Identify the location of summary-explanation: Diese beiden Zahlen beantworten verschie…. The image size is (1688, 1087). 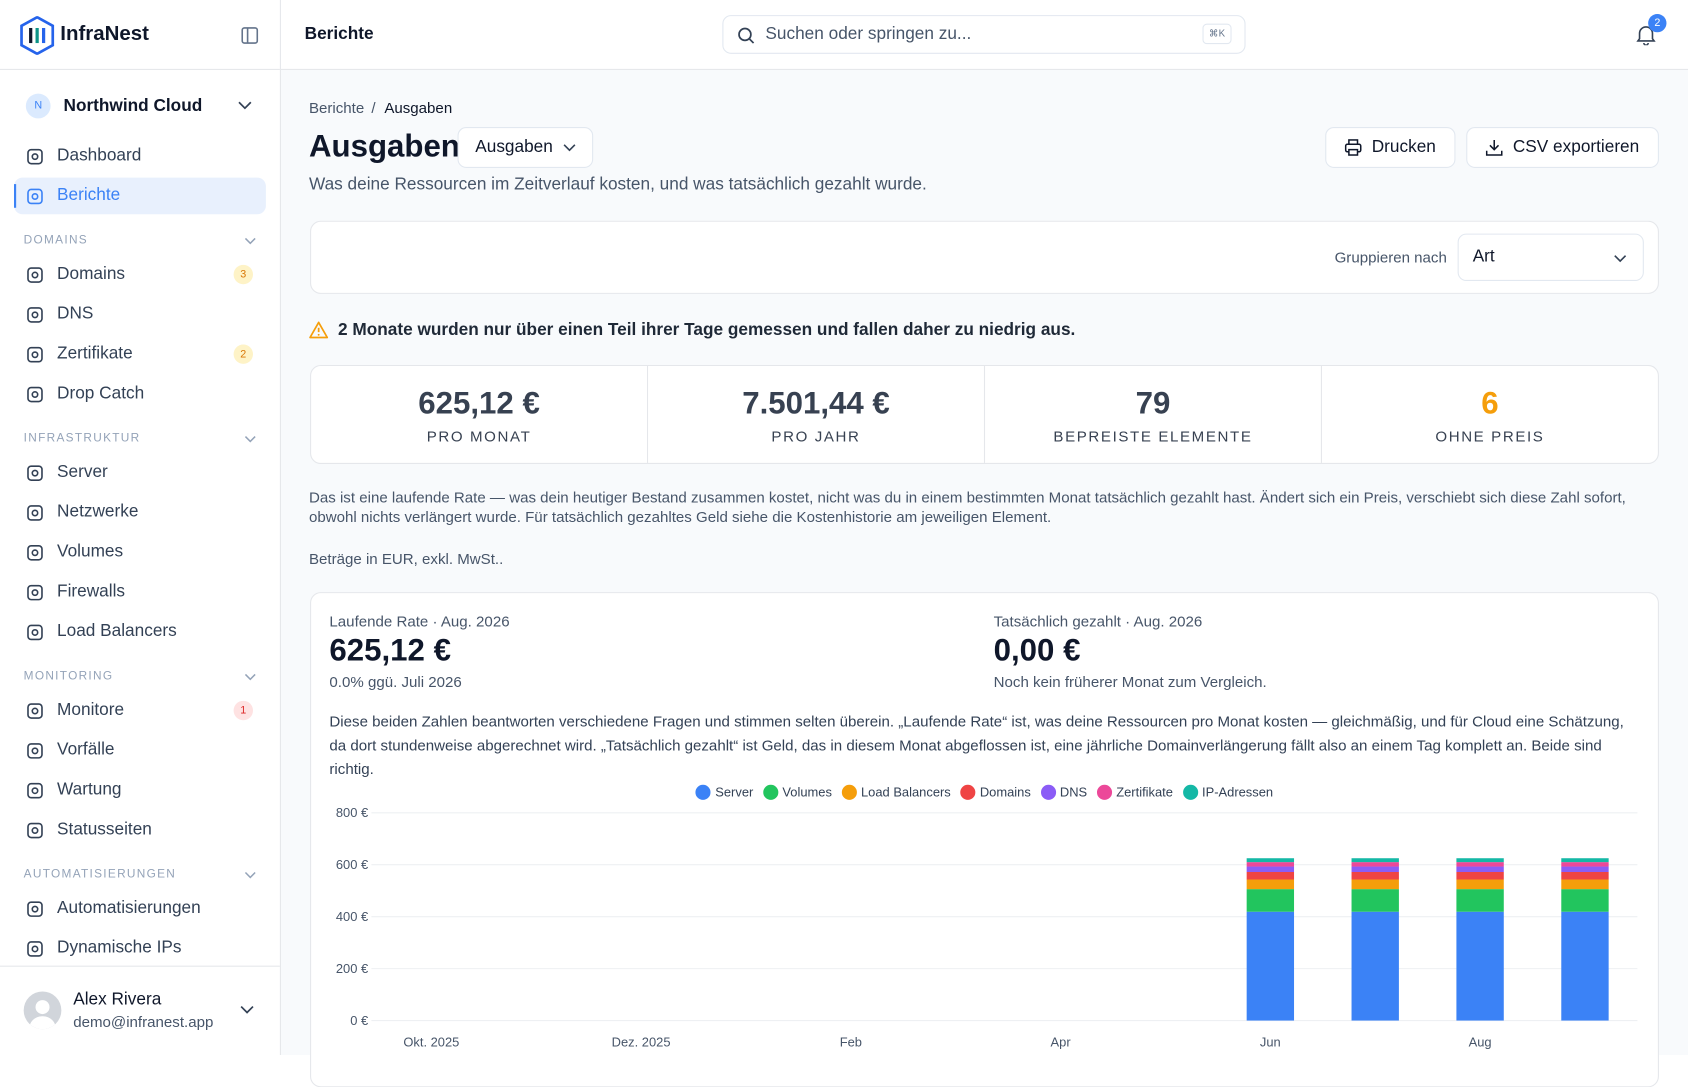
(976, 745).